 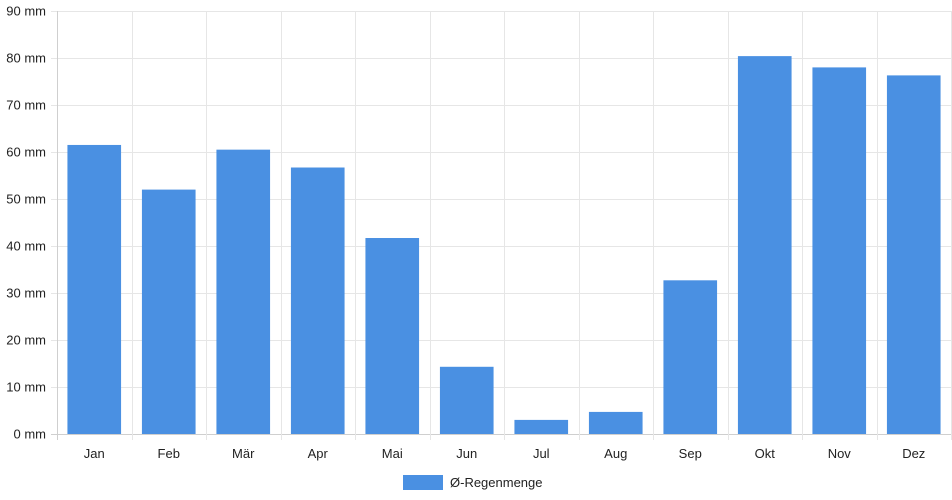 I want to click on y-tick-label: 70 mm, so click(x=26, y=105).